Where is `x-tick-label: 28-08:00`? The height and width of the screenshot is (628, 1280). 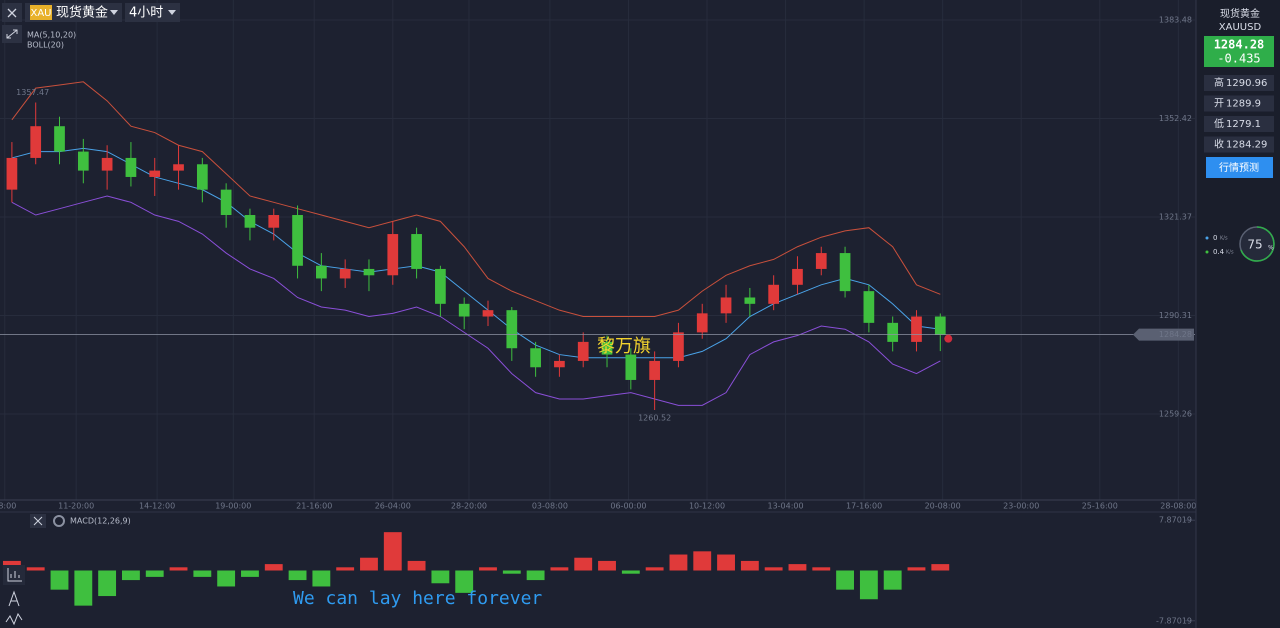 x-tick-label: 28-08:00 is located at coordinates (1178, 506).